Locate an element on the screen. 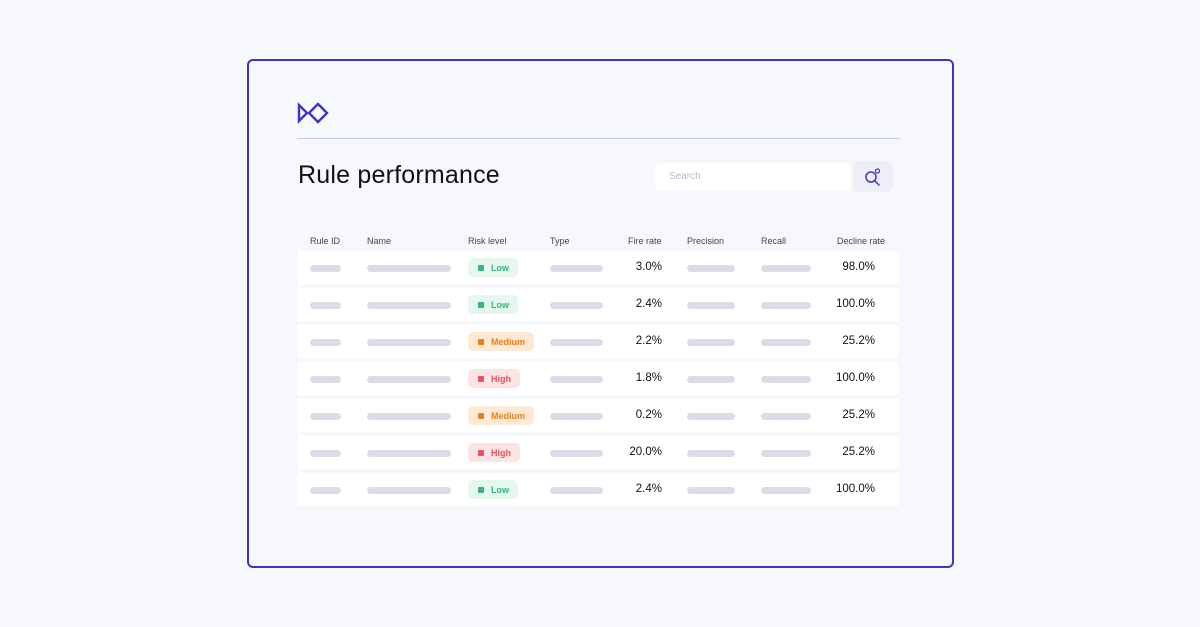 This screenshot has width=1200, height=627. search-input is located at coordinates (753, 176).